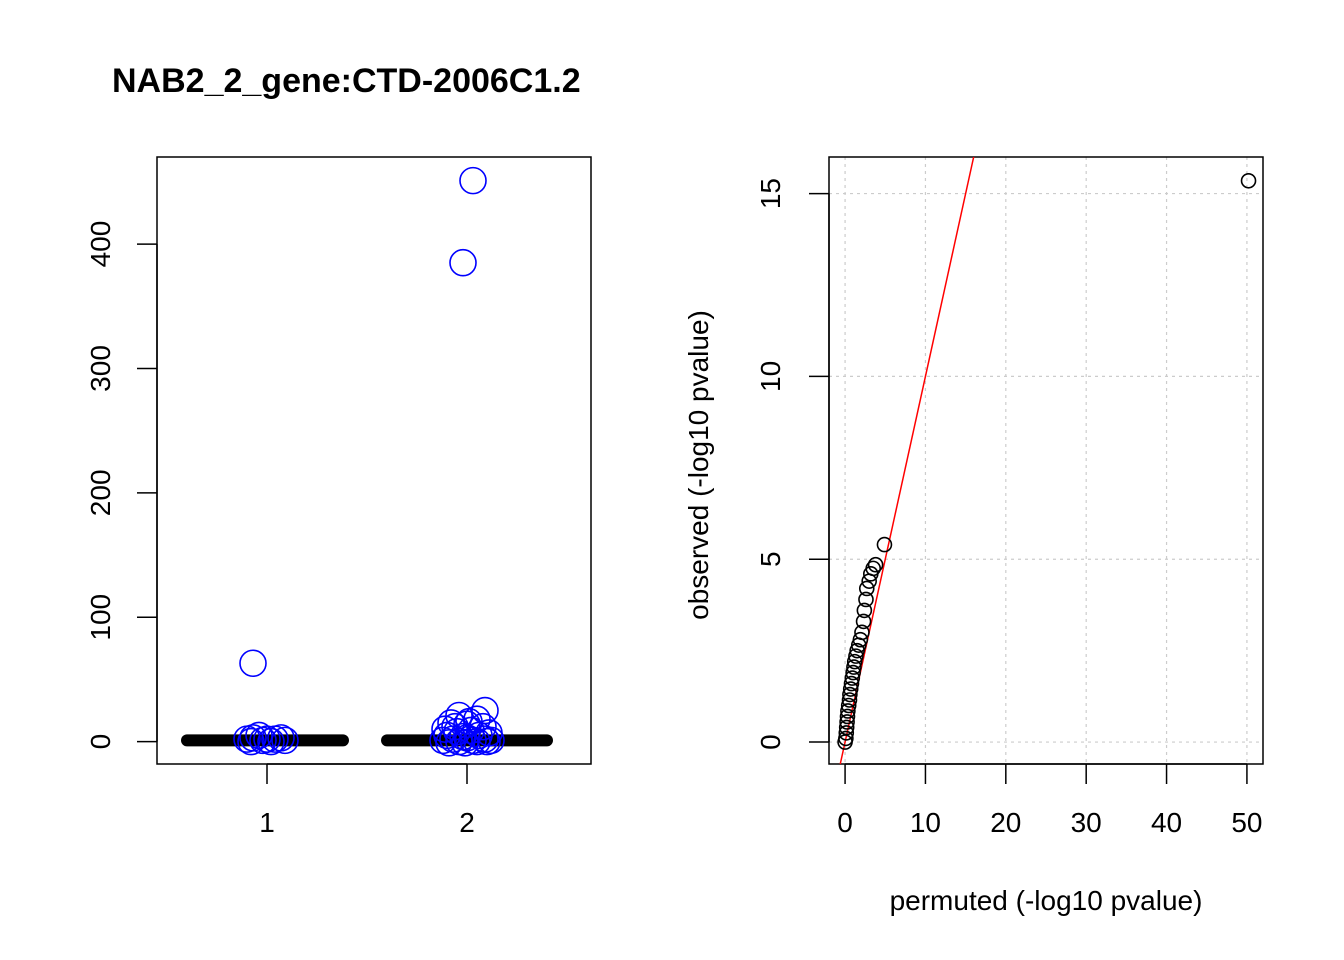 The width and height of the screenshot is (1344, 960). What do you see at coordinates (100, 368) in the screenshot?
I see `left-y-tick-label: 300` at bounding box center [100, 368].